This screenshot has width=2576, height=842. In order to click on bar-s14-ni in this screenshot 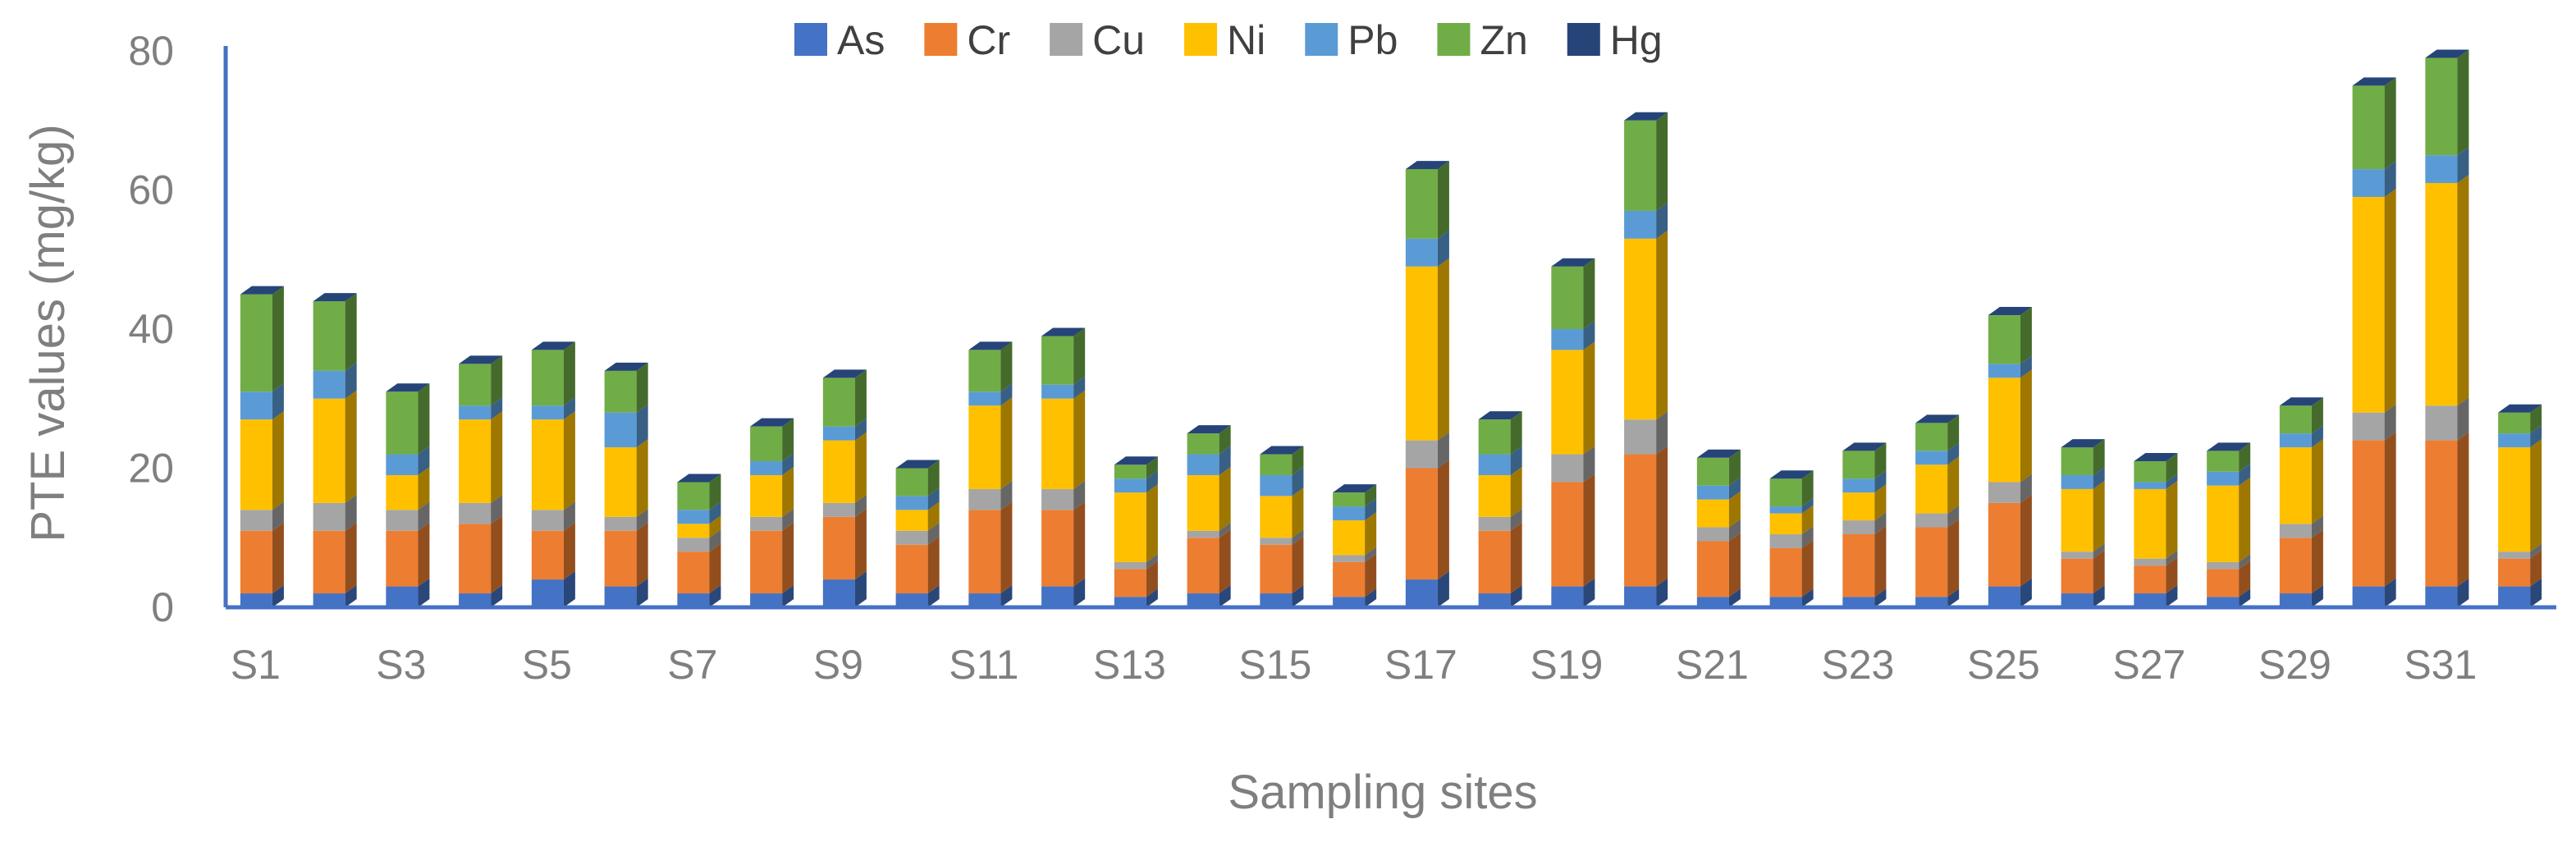, I will do `click(1209, 499)`.